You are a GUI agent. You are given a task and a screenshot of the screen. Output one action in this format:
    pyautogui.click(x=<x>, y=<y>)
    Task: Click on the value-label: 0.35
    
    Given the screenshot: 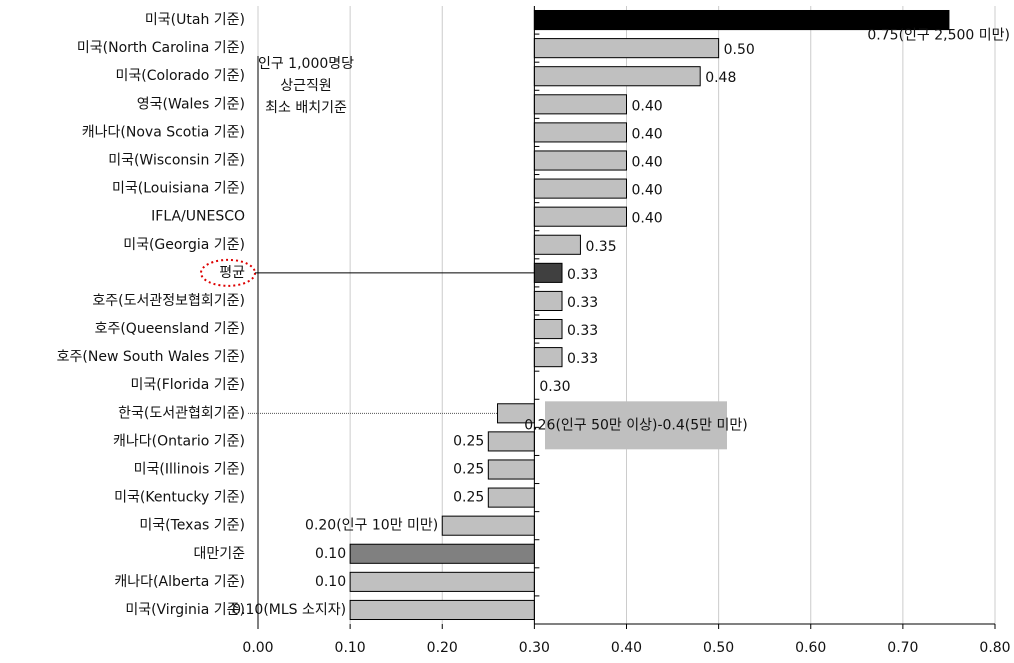 What is the action you would take?
    pyautogui.click(x=600, y=247)
    